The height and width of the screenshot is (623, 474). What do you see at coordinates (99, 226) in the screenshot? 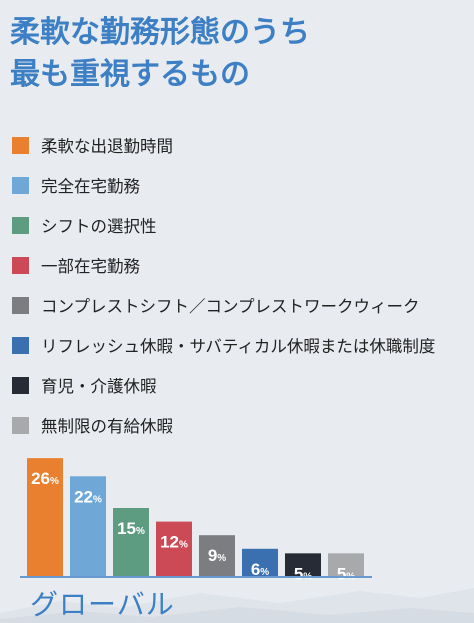
I see `legend-label: シフトの選択性` at bounding box center [99, 226].